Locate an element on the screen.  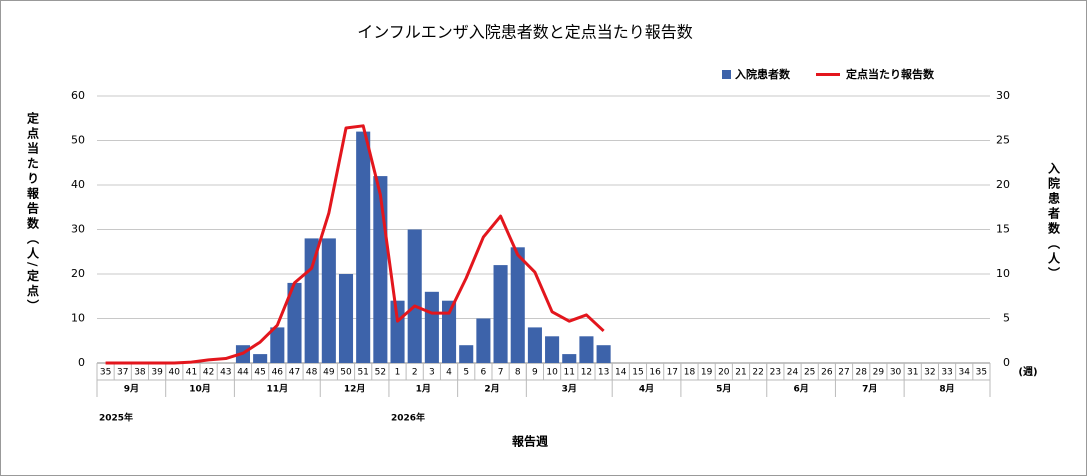
y2-tick-label: 10 is located at coordinates (1003, 273).